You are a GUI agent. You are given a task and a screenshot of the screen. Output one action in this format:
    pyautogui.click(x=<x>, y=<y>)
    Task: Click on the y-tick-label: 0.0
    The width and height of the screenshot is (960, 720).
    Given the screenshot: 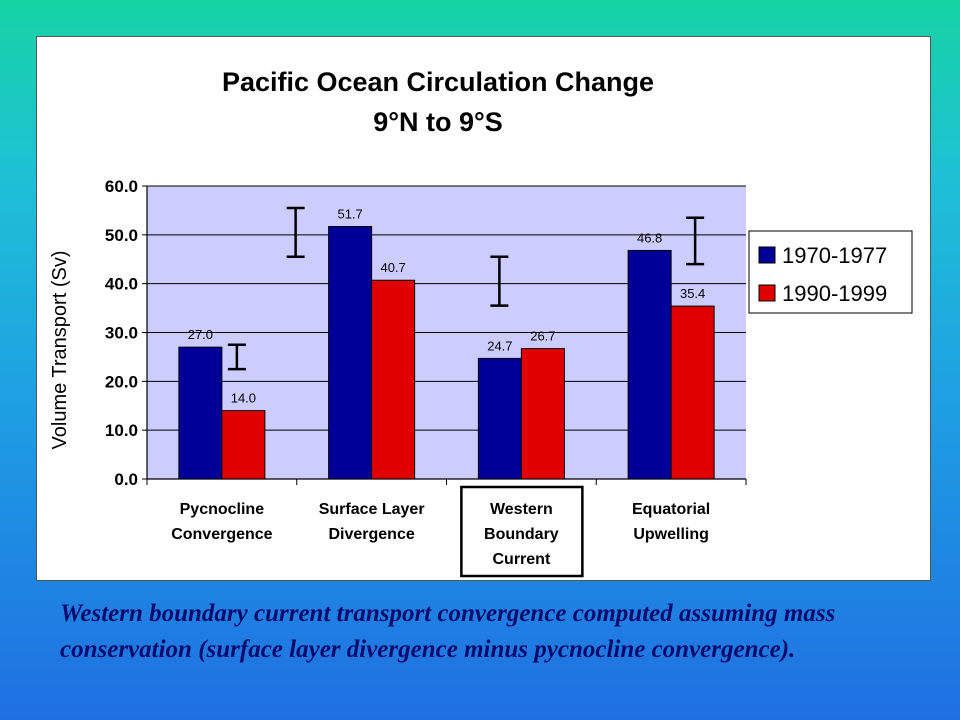 What is the action you would take?
    pyautogui.click(x=126, y=479)
    